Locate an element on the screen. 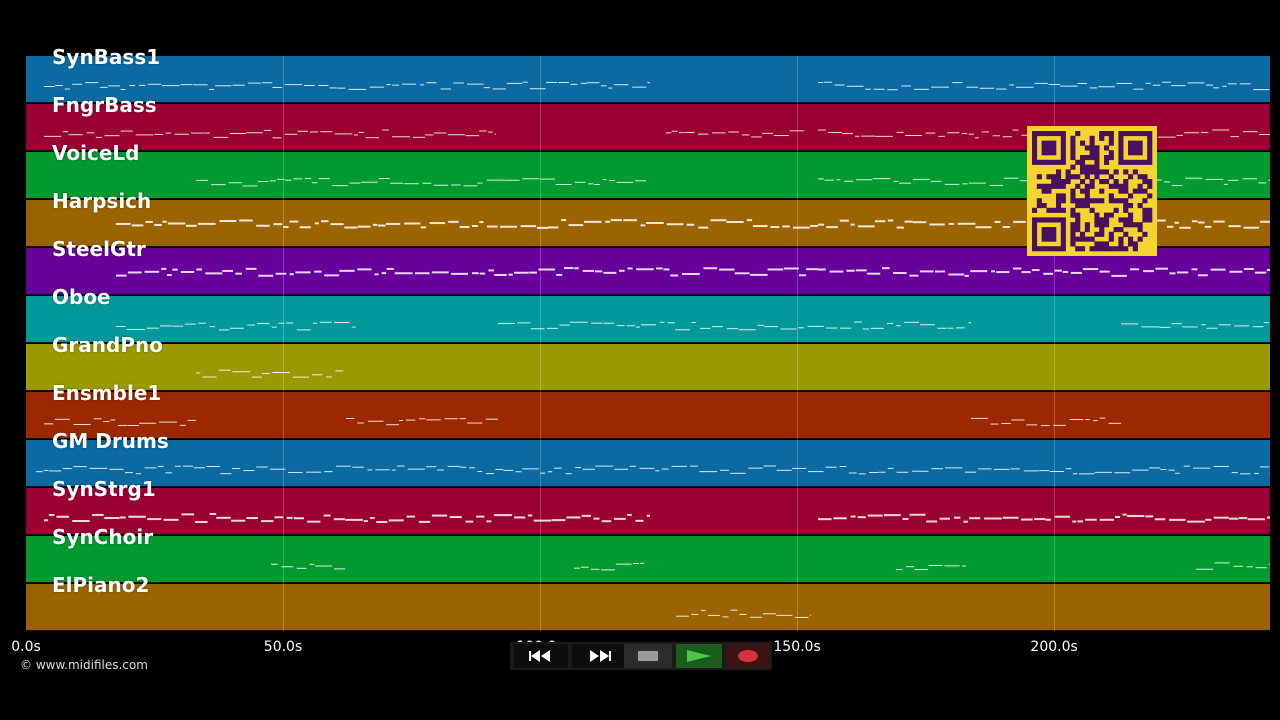  fast-forward-icon is located at coordinates (600, 656).